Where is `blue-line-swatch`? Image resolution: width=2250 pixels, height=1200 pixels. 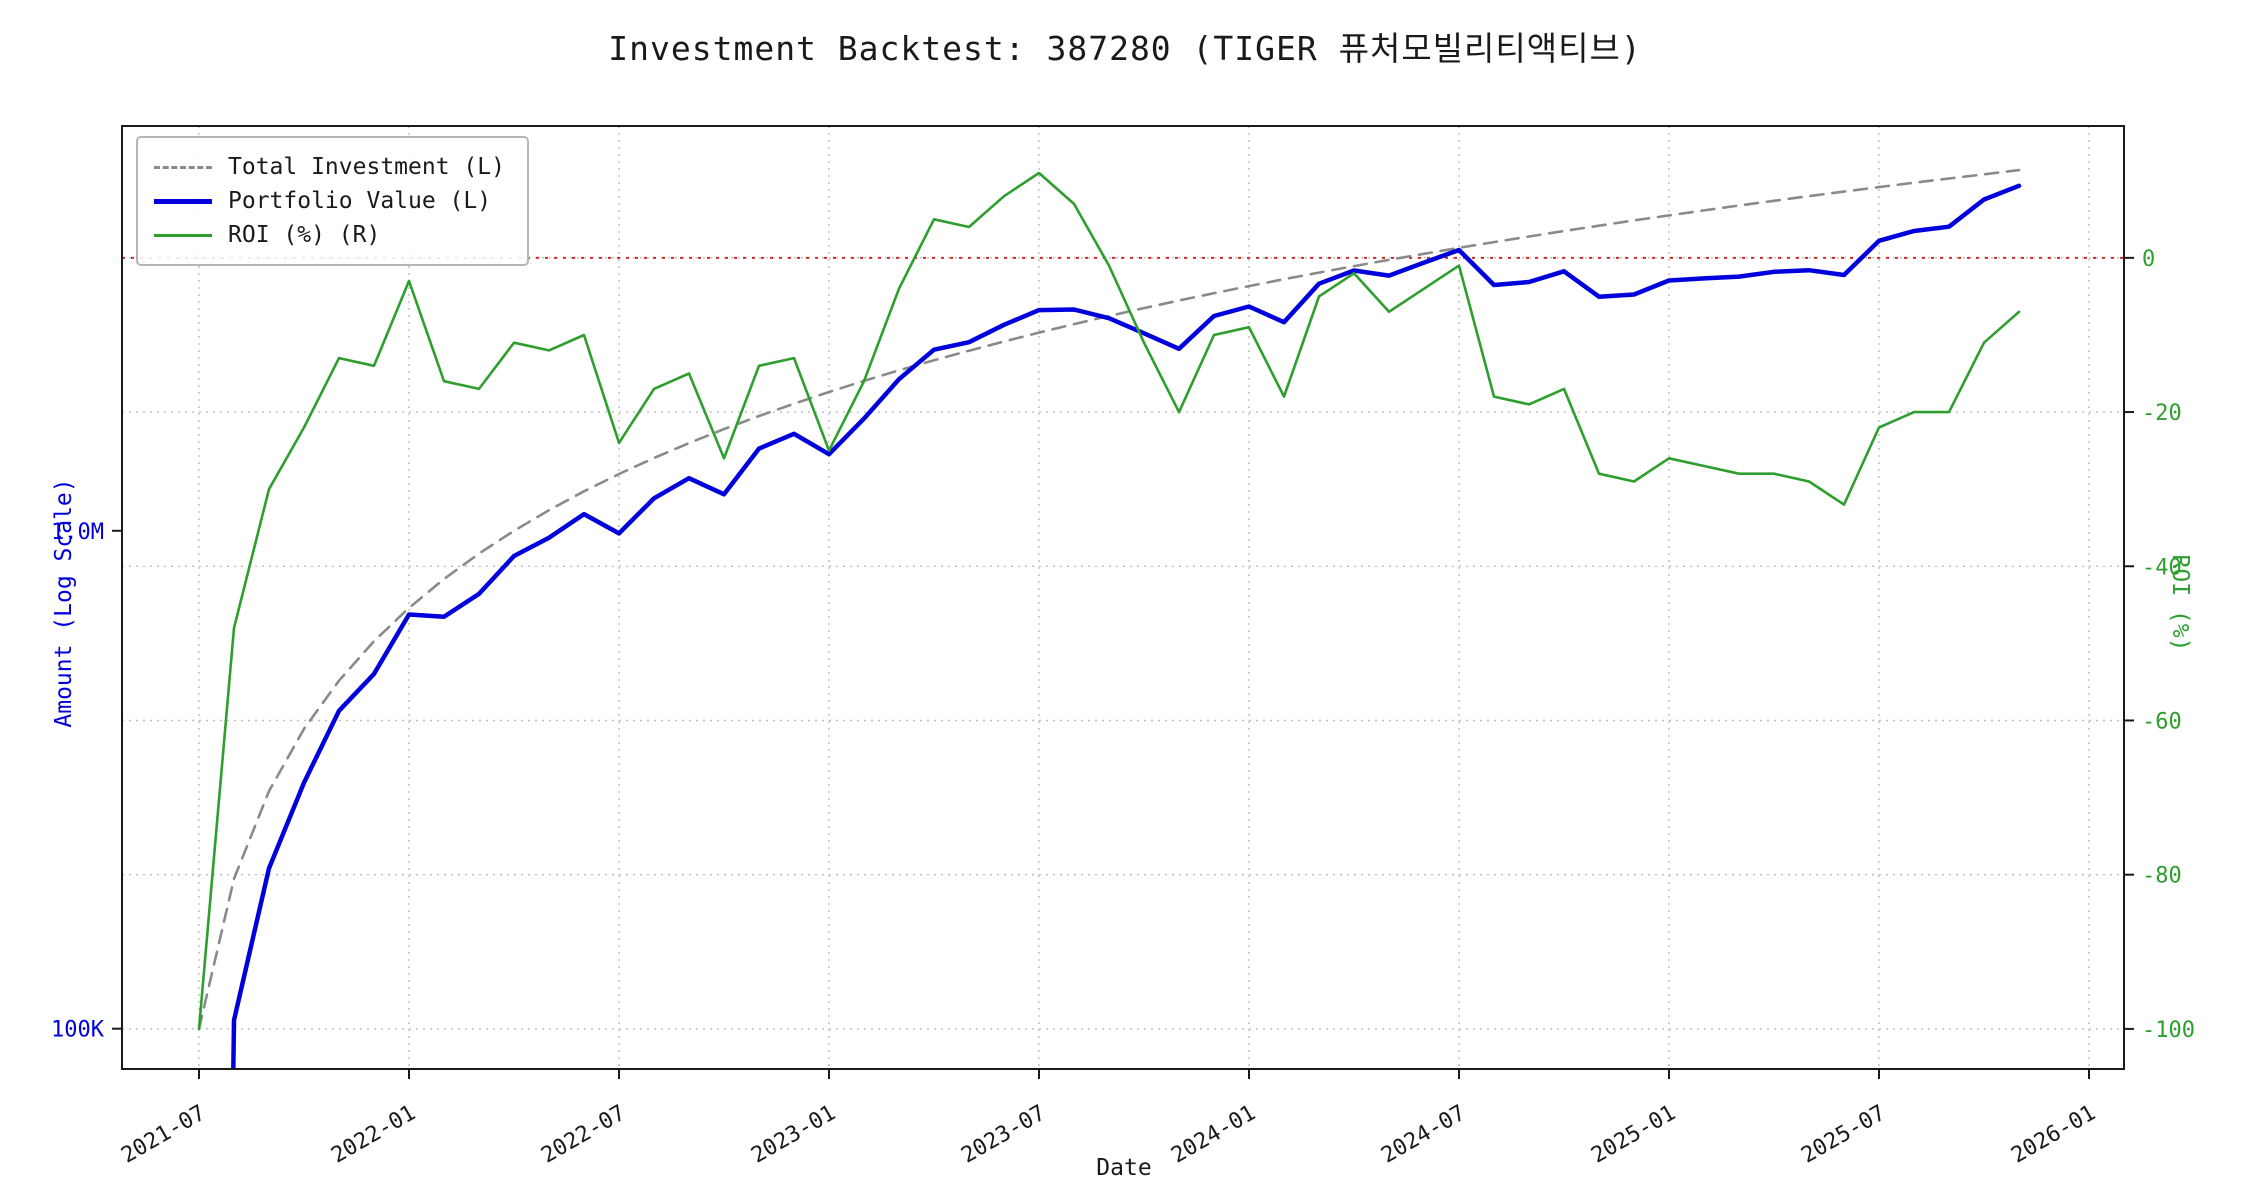 blue-line-swatch is located at coordinates (183, 201).